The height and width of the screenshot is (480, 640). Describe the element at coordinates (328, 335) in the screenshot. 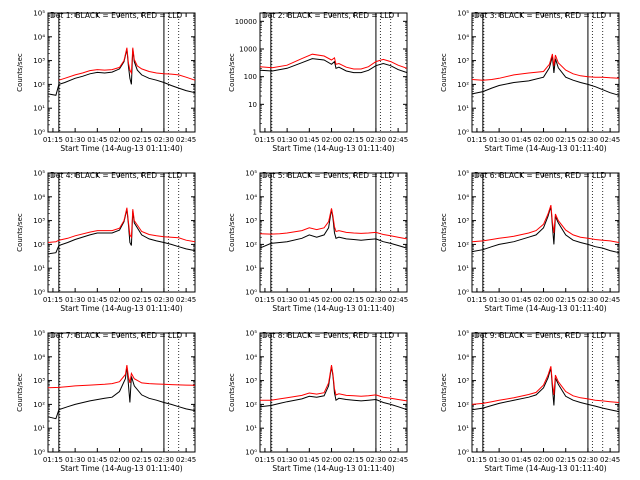

I see `panel-title: Det 8: BLACK = Events, RED = LLD` at that location.